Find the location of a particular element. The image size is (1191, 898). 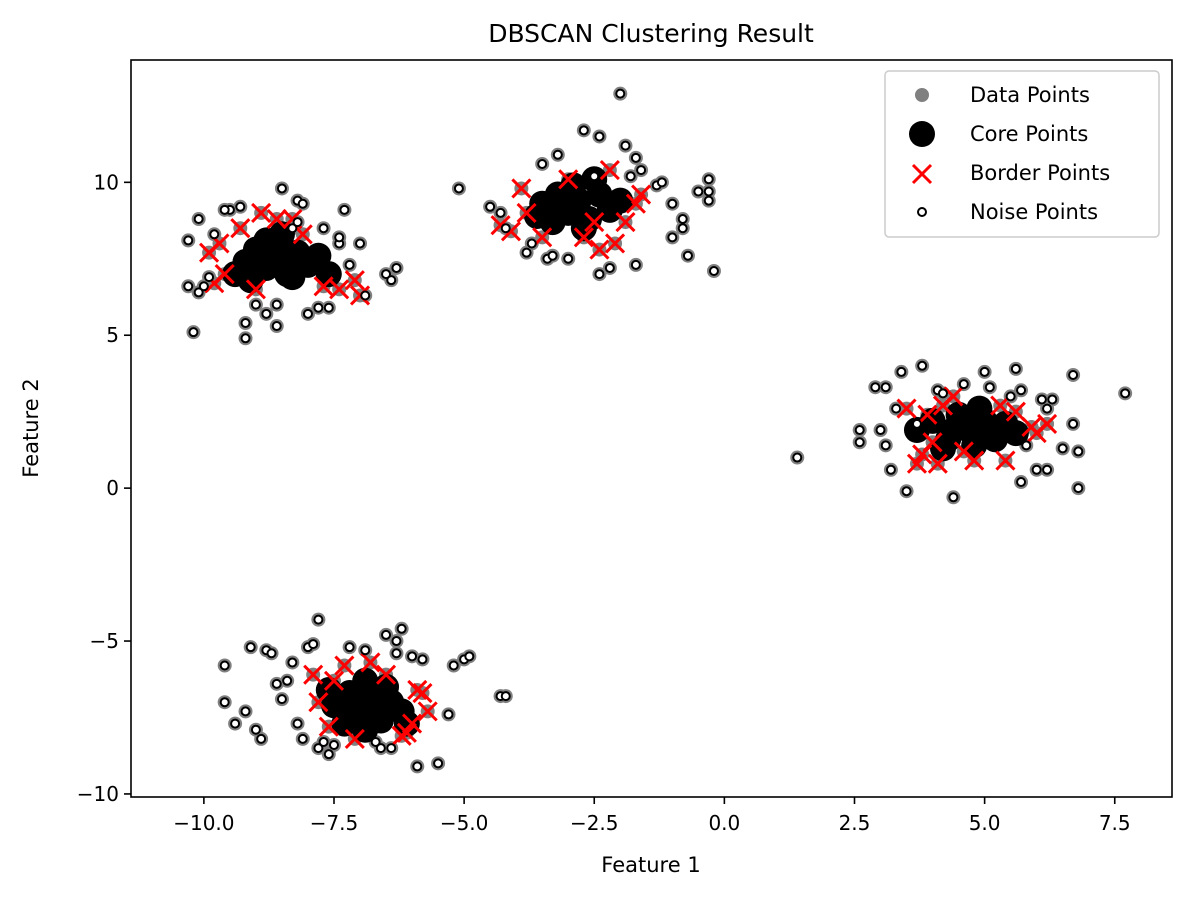

legend-noise-label: Noise Points is located at coordinates (1034, 212).